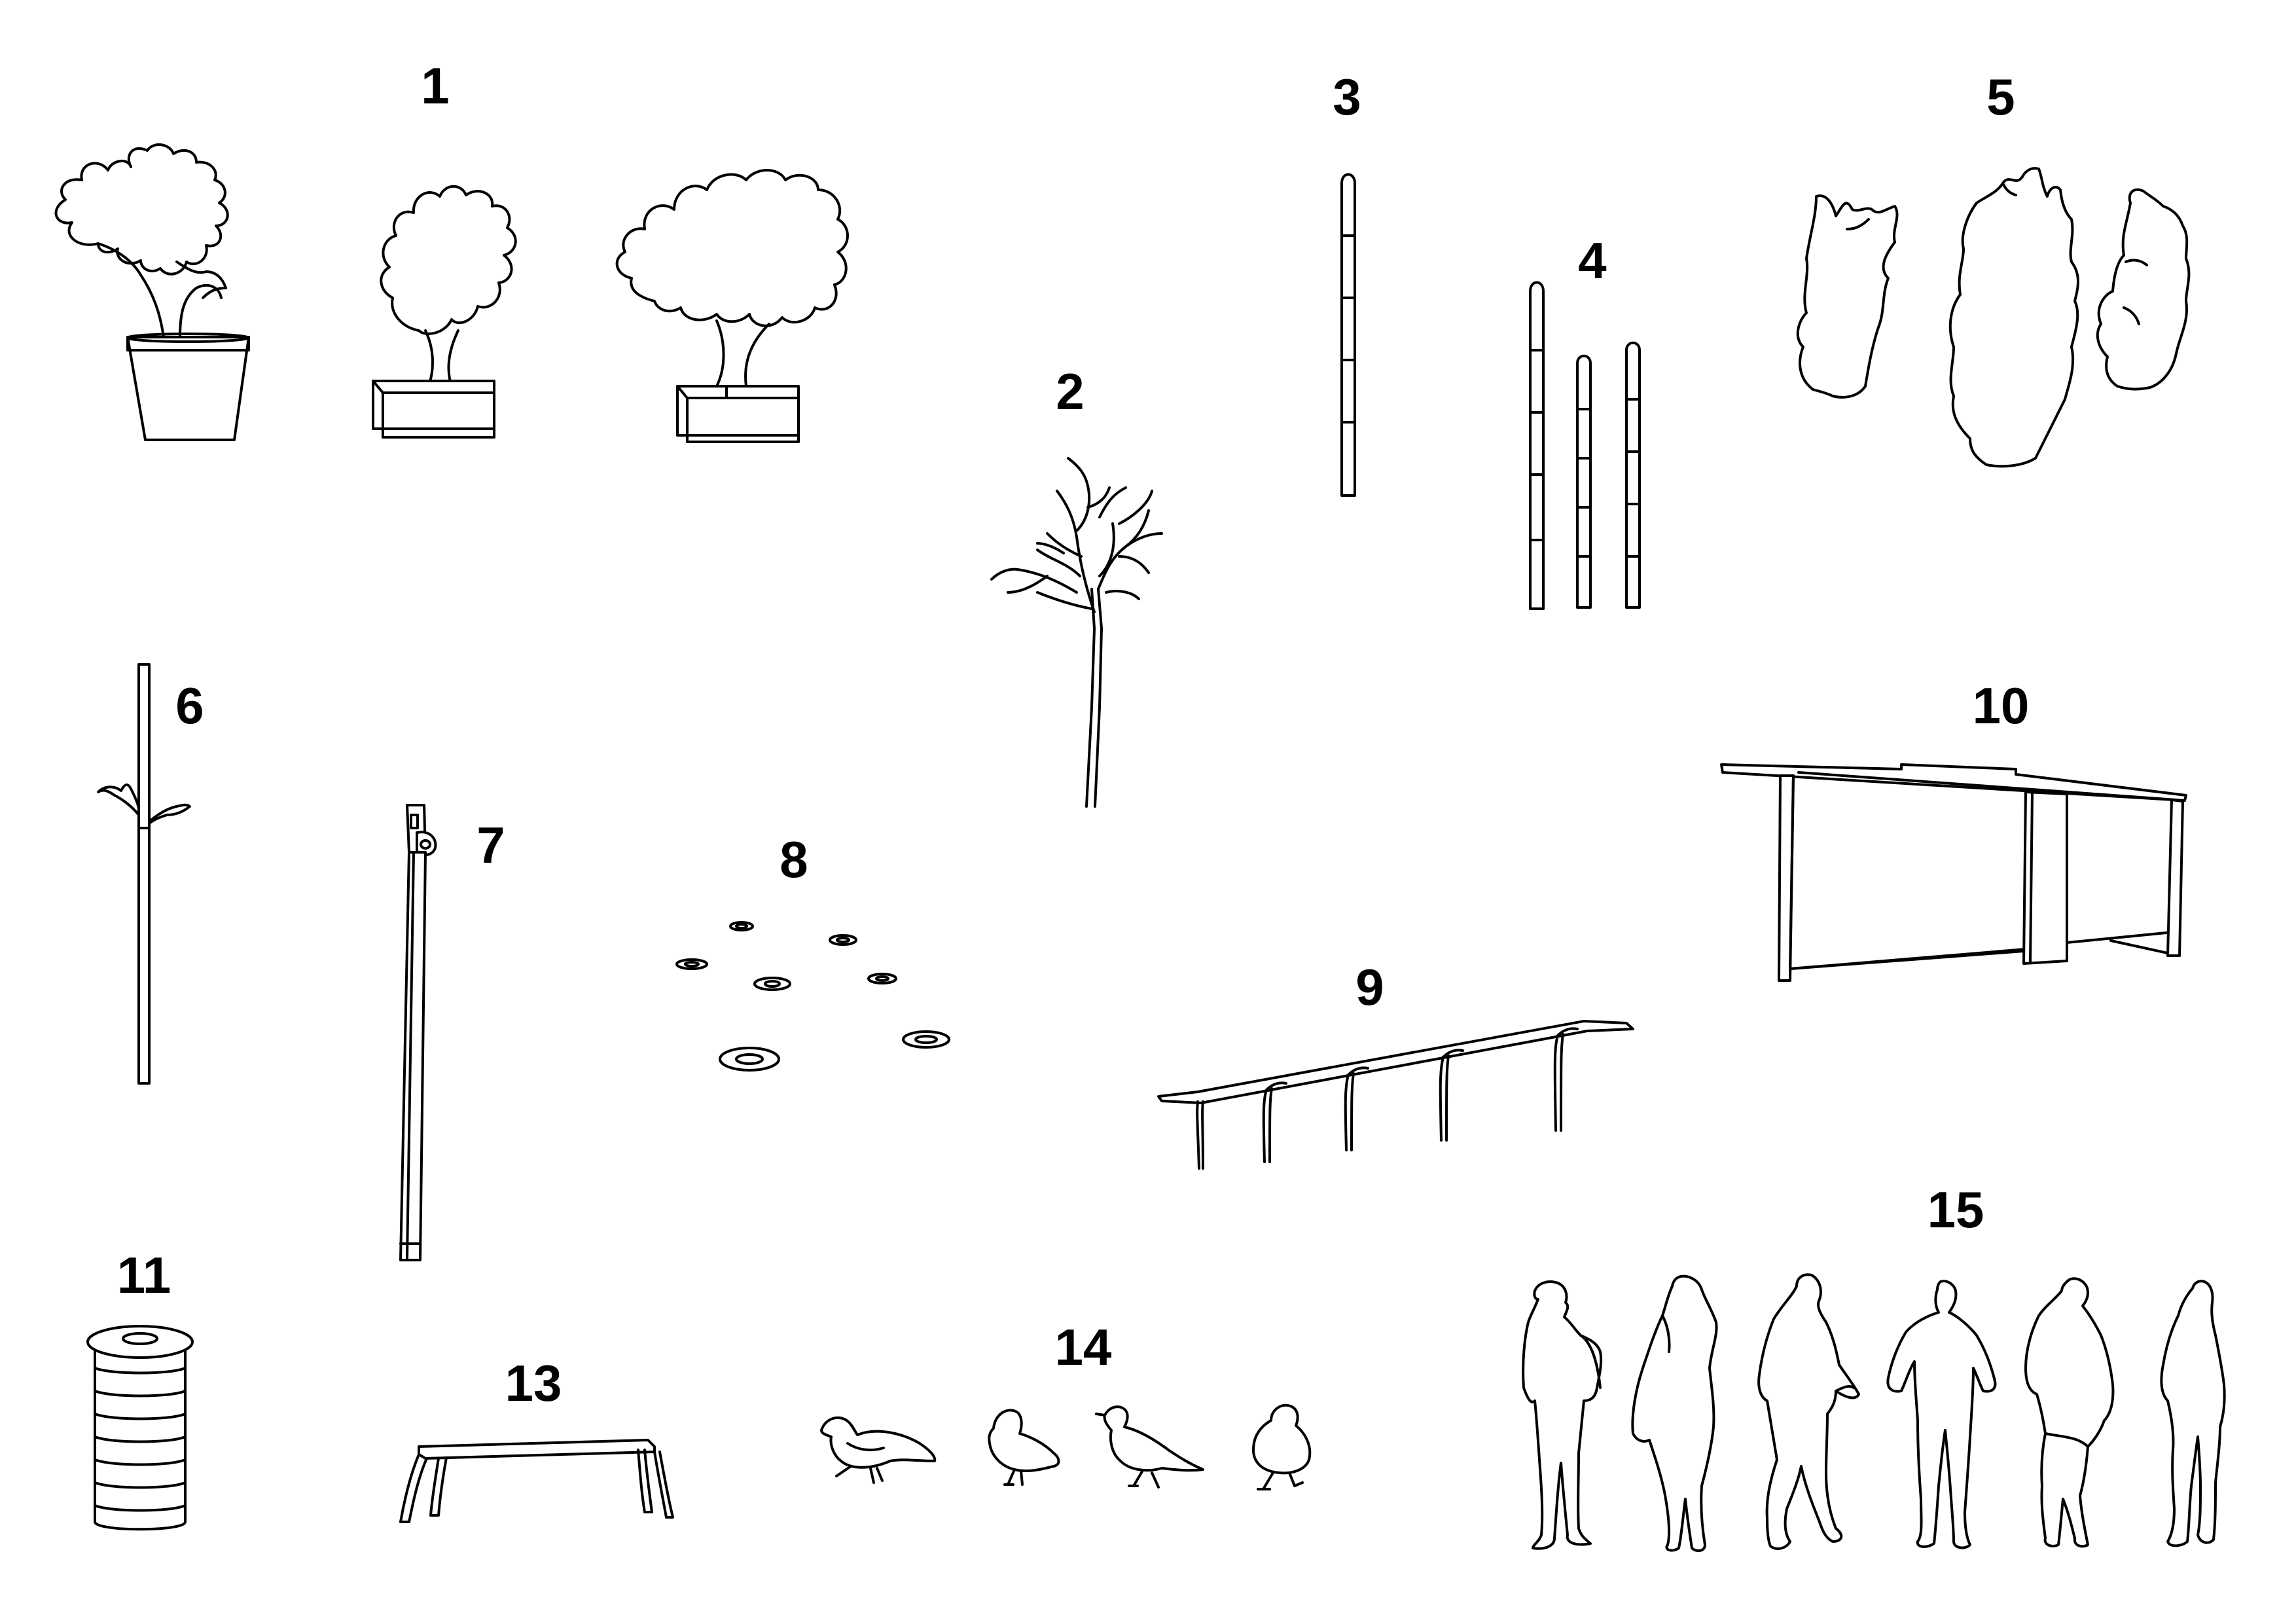 This screenshot has height=1624, width=2296. Describe the element at coordinates (1537, 445) in the screenshot. I see `tall-pole-icon` at that location.